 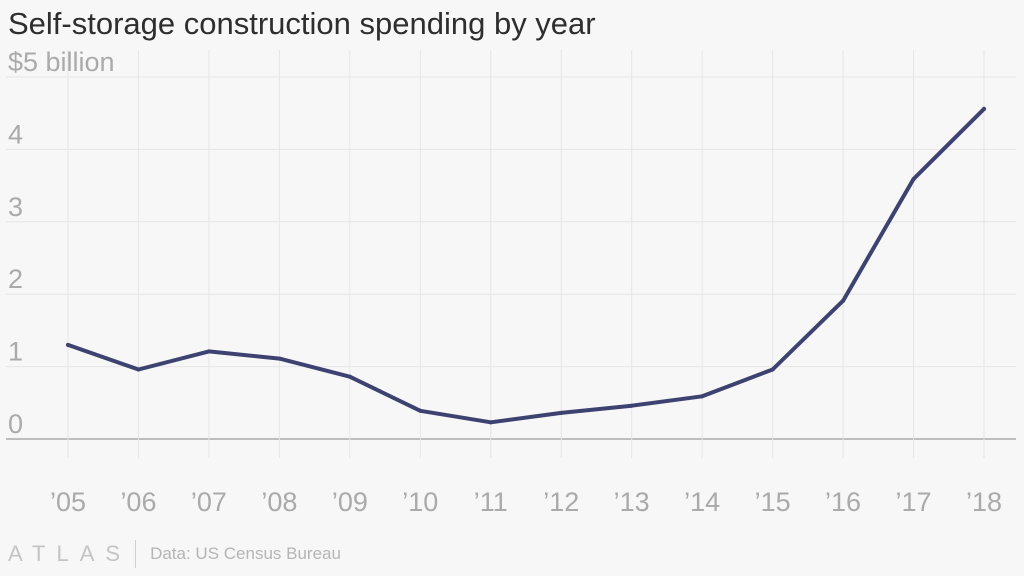 I want to click on x-tick-label: ’14, so click(x=702, y=502).